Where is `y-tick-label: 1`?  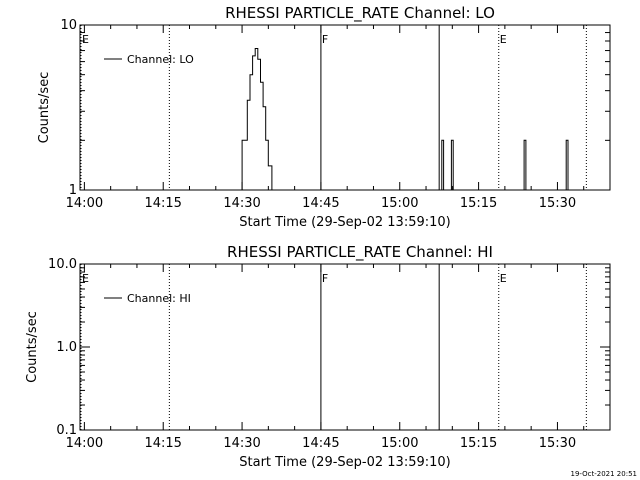 y-tick-label: 1 is located at coordinates (73, 190).